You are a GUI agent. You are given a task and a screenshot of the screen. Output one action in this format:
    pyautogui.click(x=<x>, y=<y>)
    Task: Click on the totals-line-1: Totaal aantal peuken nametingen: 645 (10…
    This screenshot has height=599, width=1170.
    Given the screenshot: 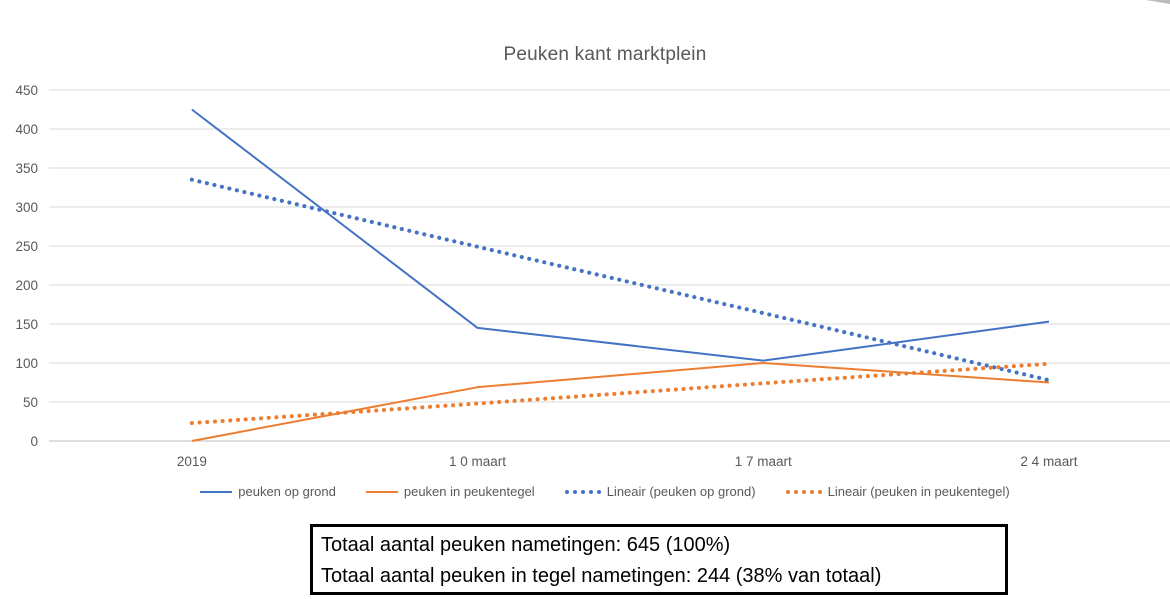 What is the action you would take?
    pyautogui.click(x=526, y=545)
    